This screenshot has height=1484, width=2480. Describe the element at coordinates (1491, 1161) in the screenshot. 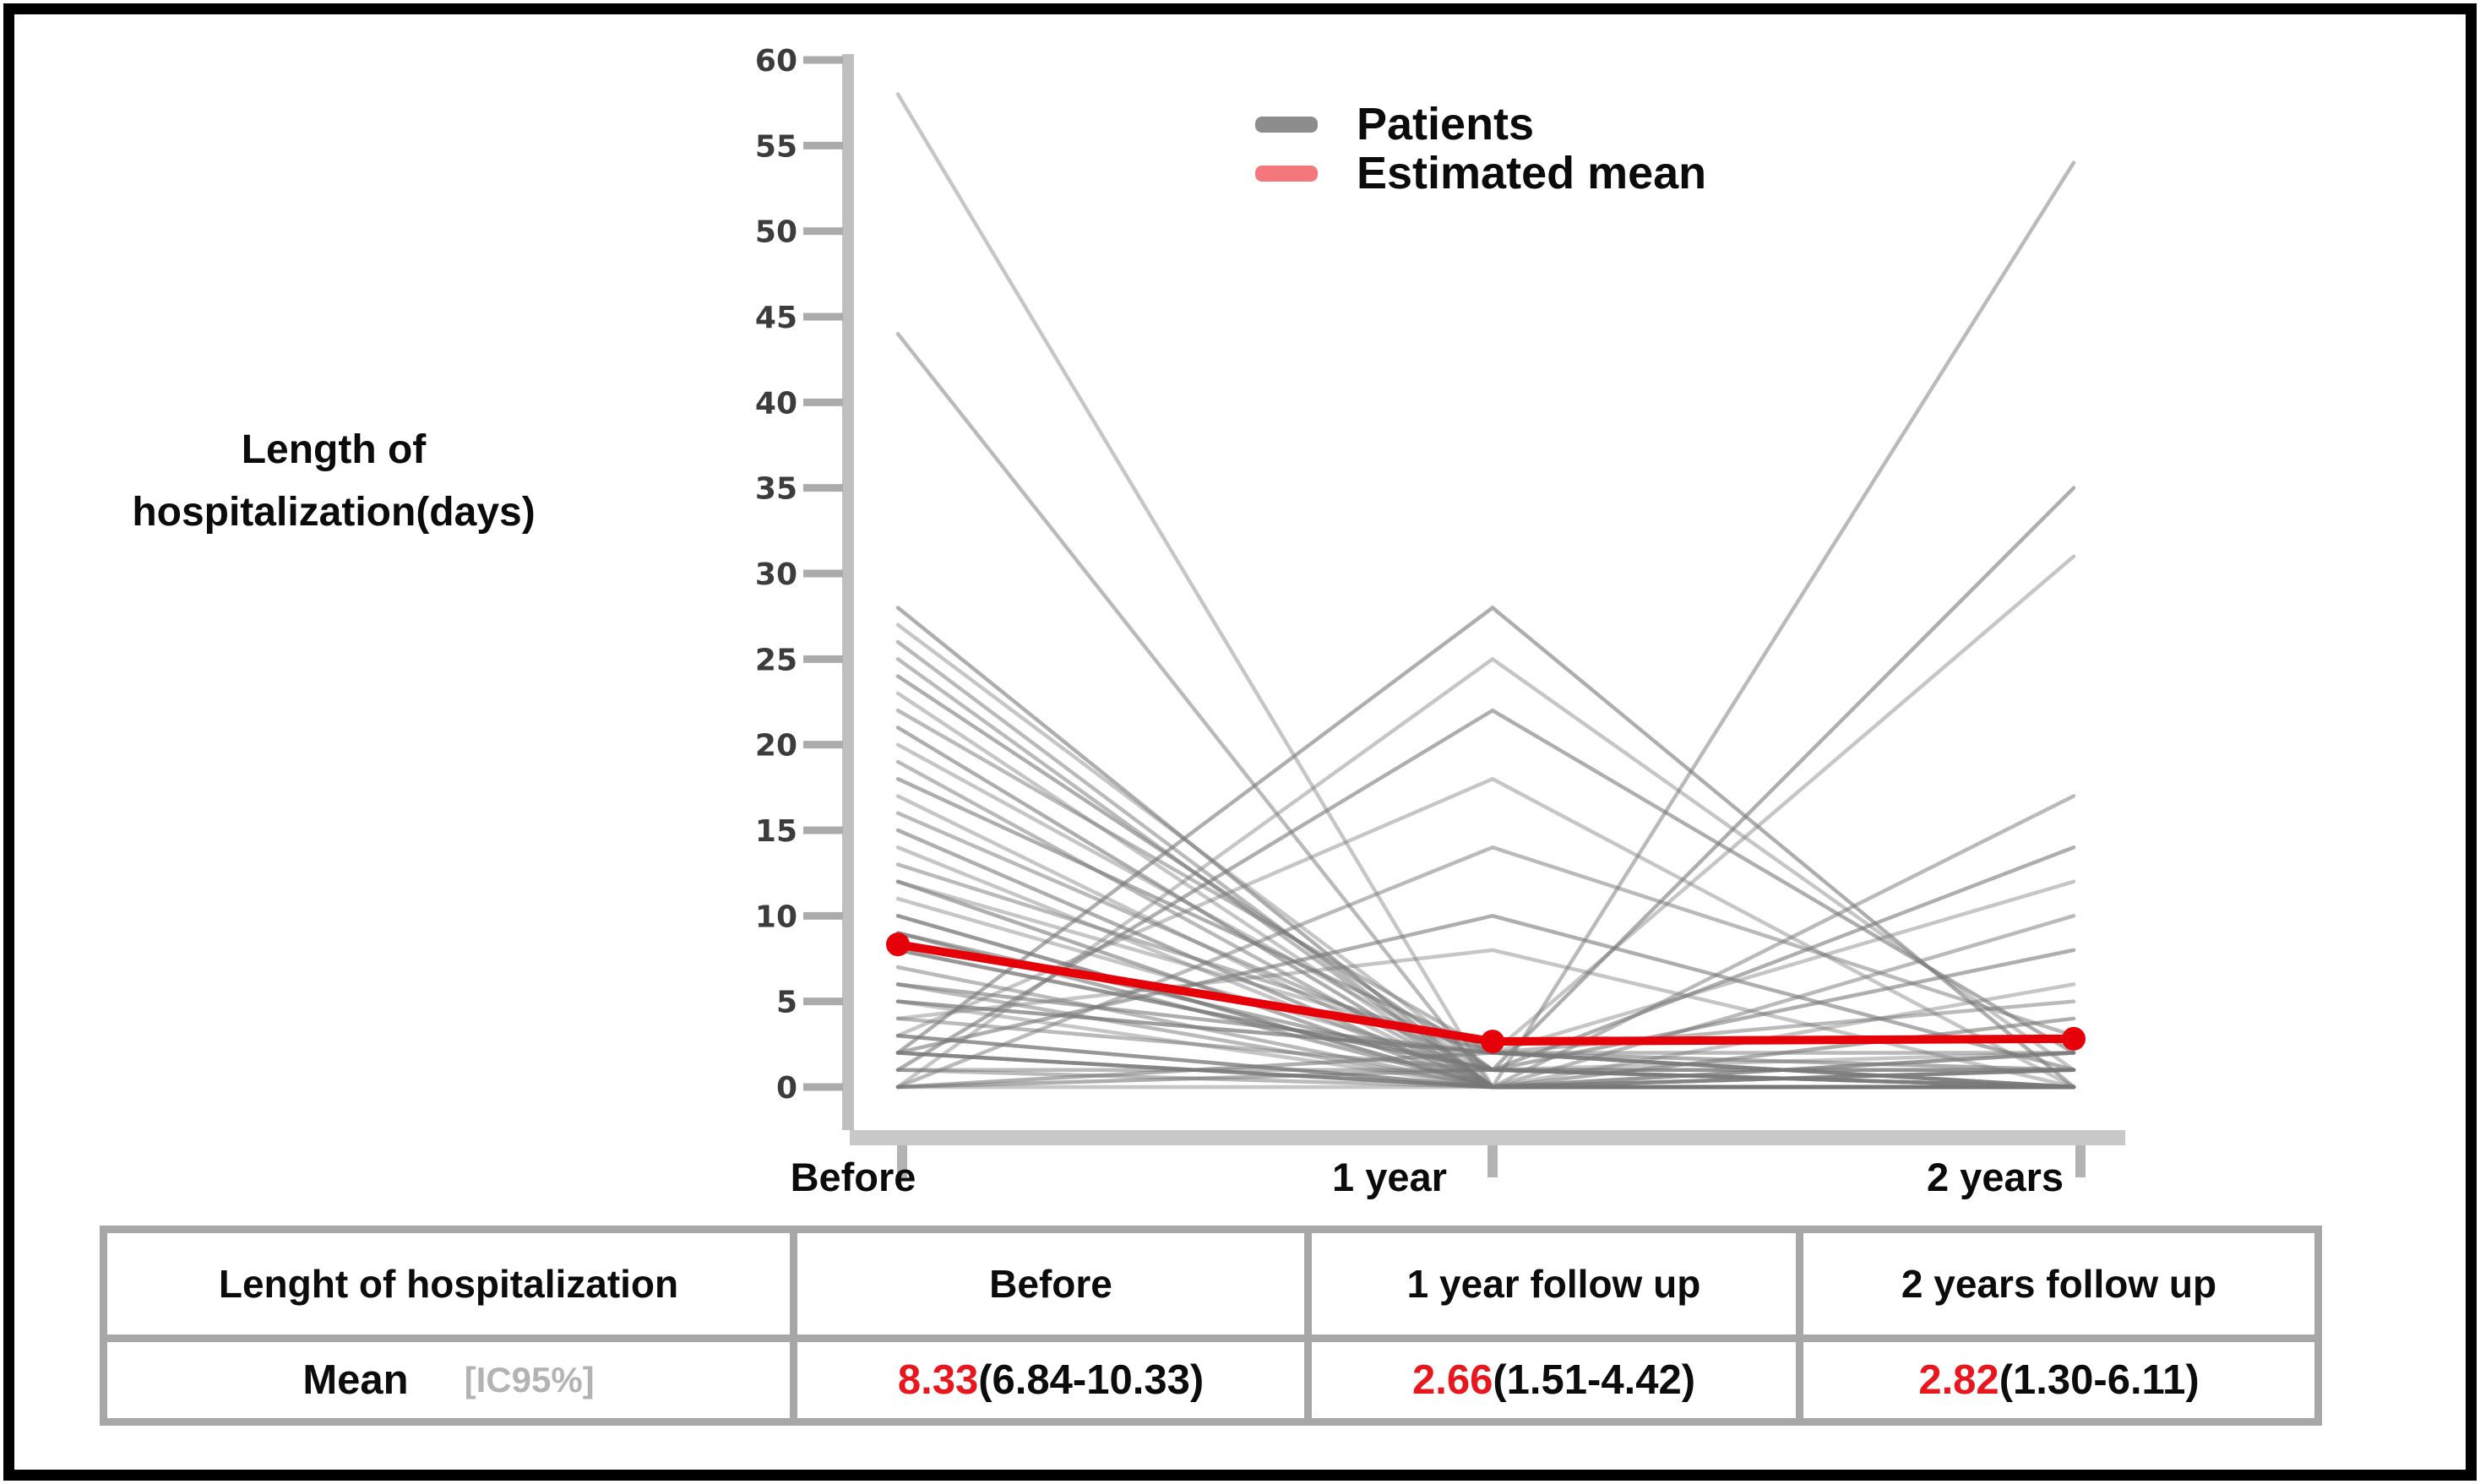

I see `x-axis-ticks` at that location.